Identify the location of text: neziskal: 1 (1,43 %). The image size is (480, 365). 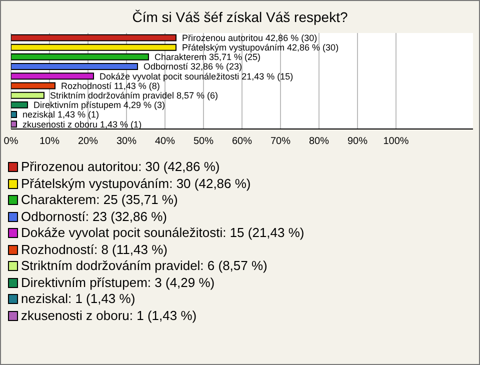
(78, 299).